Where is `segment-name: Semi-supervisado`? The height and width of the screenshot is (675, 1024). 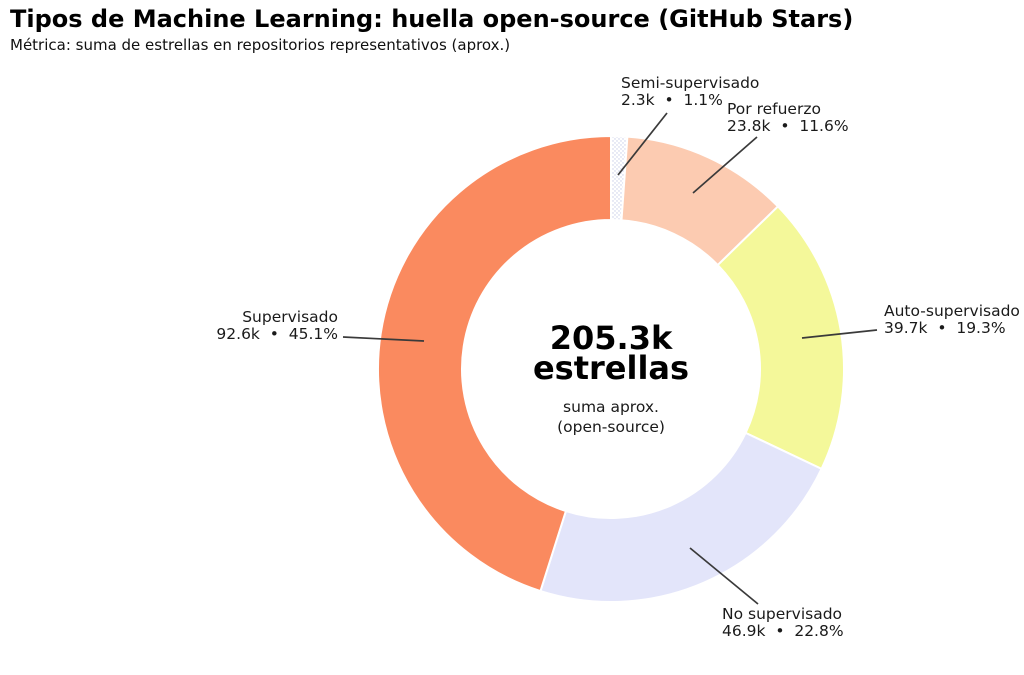
segment-name: Semi-supervisado is located at coordinates (690, 83).